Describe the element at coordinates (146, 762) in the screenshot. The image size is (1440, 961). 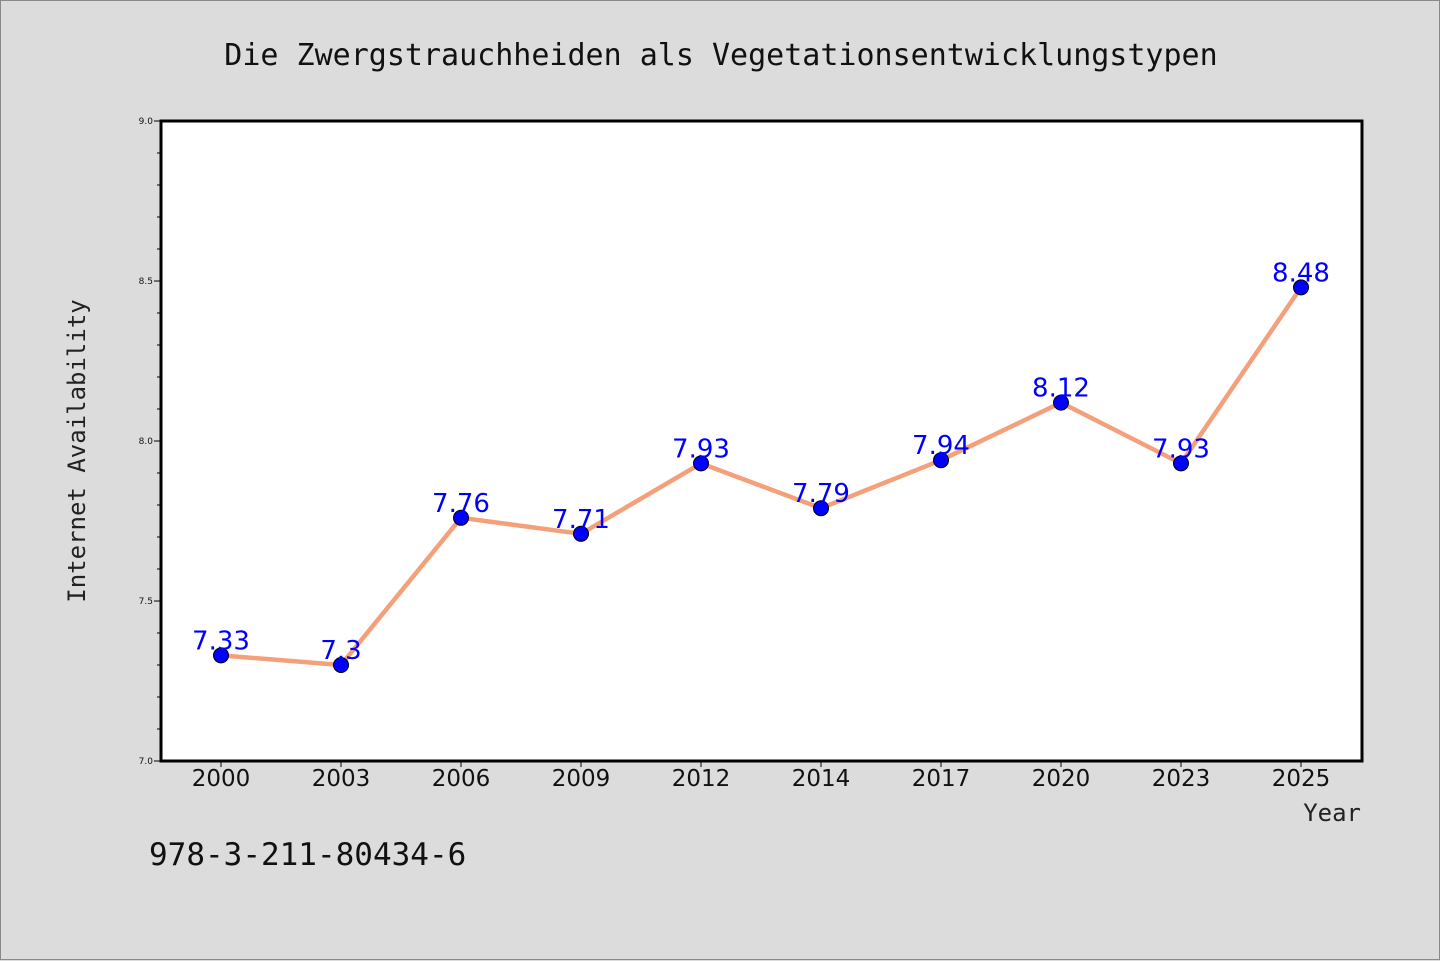
I see `y-tick-label: 7.0` at that location.